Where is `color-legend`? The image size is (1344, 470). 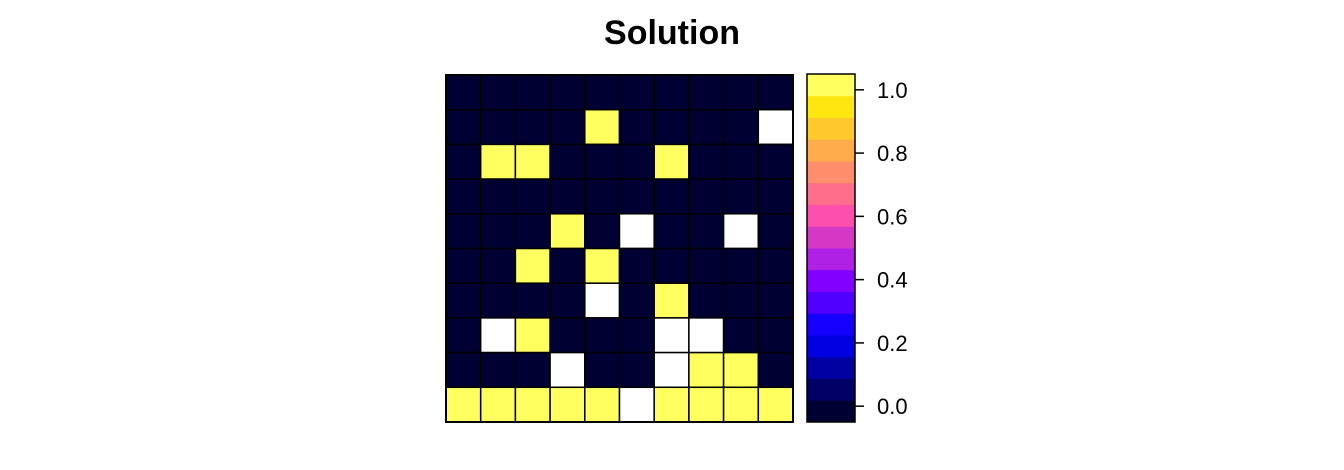 color-legend is located at coordinates (831, 248).